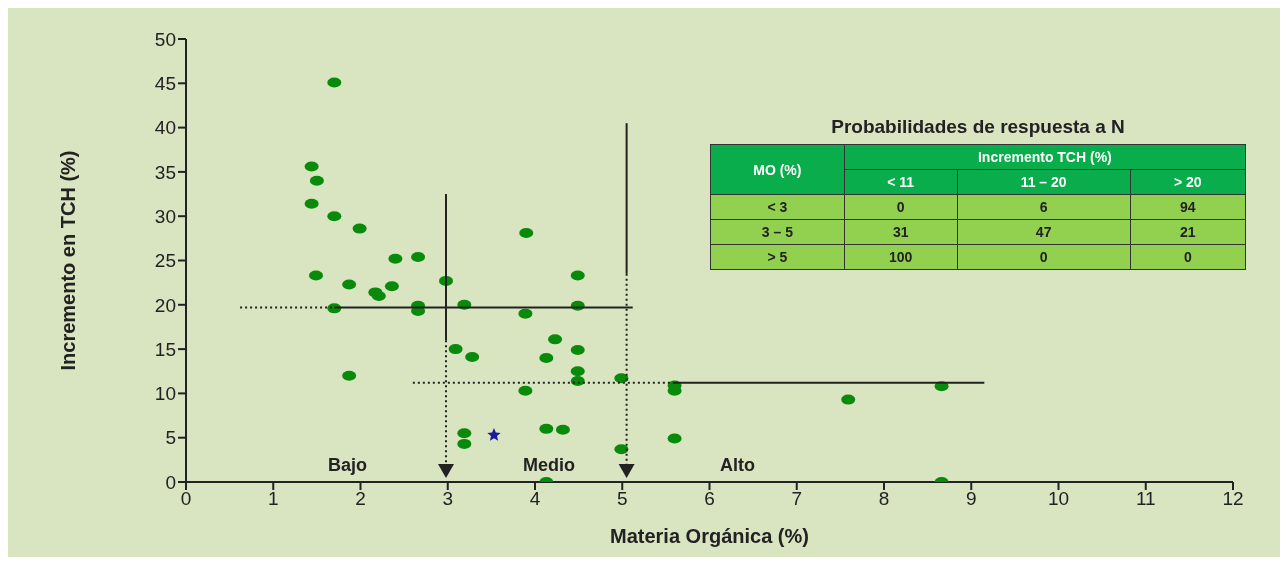 Image resolution: width=1288 pixels, height=565 pixels. What do you see at coordinates (165, 84) in the screenshot?
I see `y-tick-label: 45` at bounding box center [165, 84].